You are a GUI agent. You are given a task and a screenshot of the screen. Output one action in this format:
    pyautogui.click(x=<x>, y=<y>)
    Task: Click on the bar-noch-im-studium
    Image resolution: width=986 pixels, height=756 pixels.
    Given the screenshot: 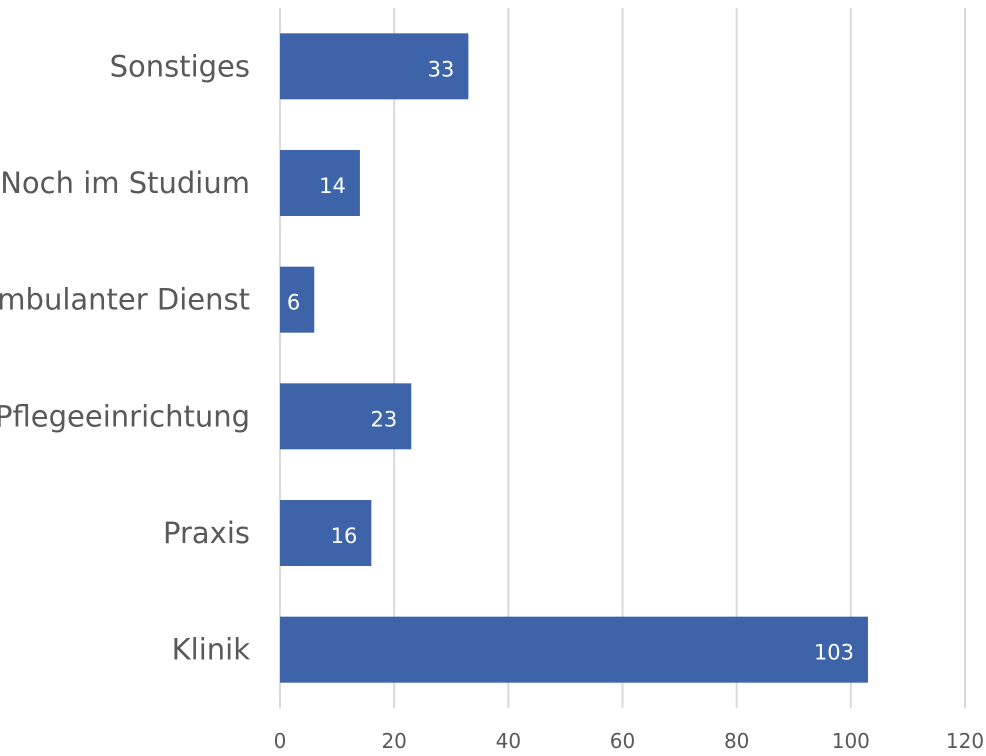 What is the action you would take?
    pyautogui.click(x=320, y=183)
    